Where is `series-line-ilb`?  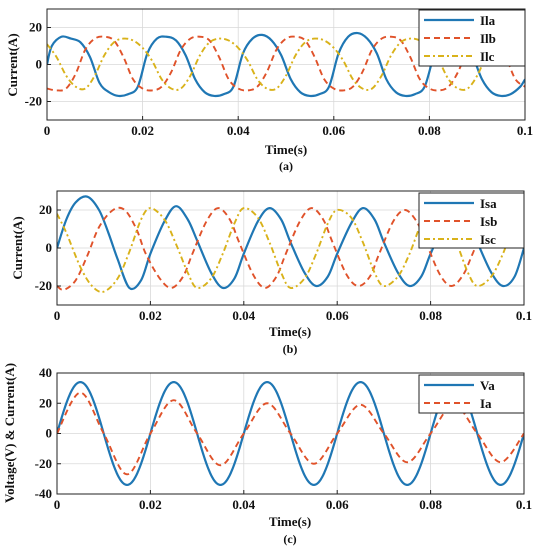
series-line-ilb is located at coordinates (286, 63).